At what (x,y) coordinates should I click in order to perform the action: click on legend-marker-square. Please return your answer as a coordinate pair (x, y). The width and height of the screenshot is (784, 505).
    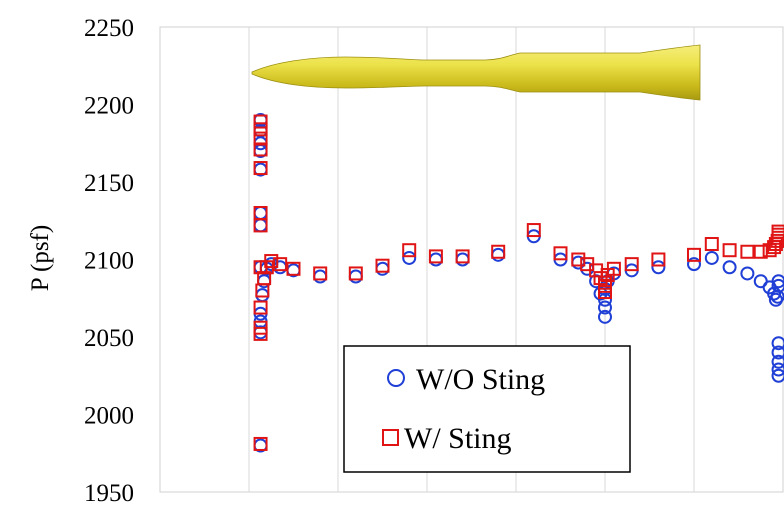
    Looking at the image, I should click on (390, 437).